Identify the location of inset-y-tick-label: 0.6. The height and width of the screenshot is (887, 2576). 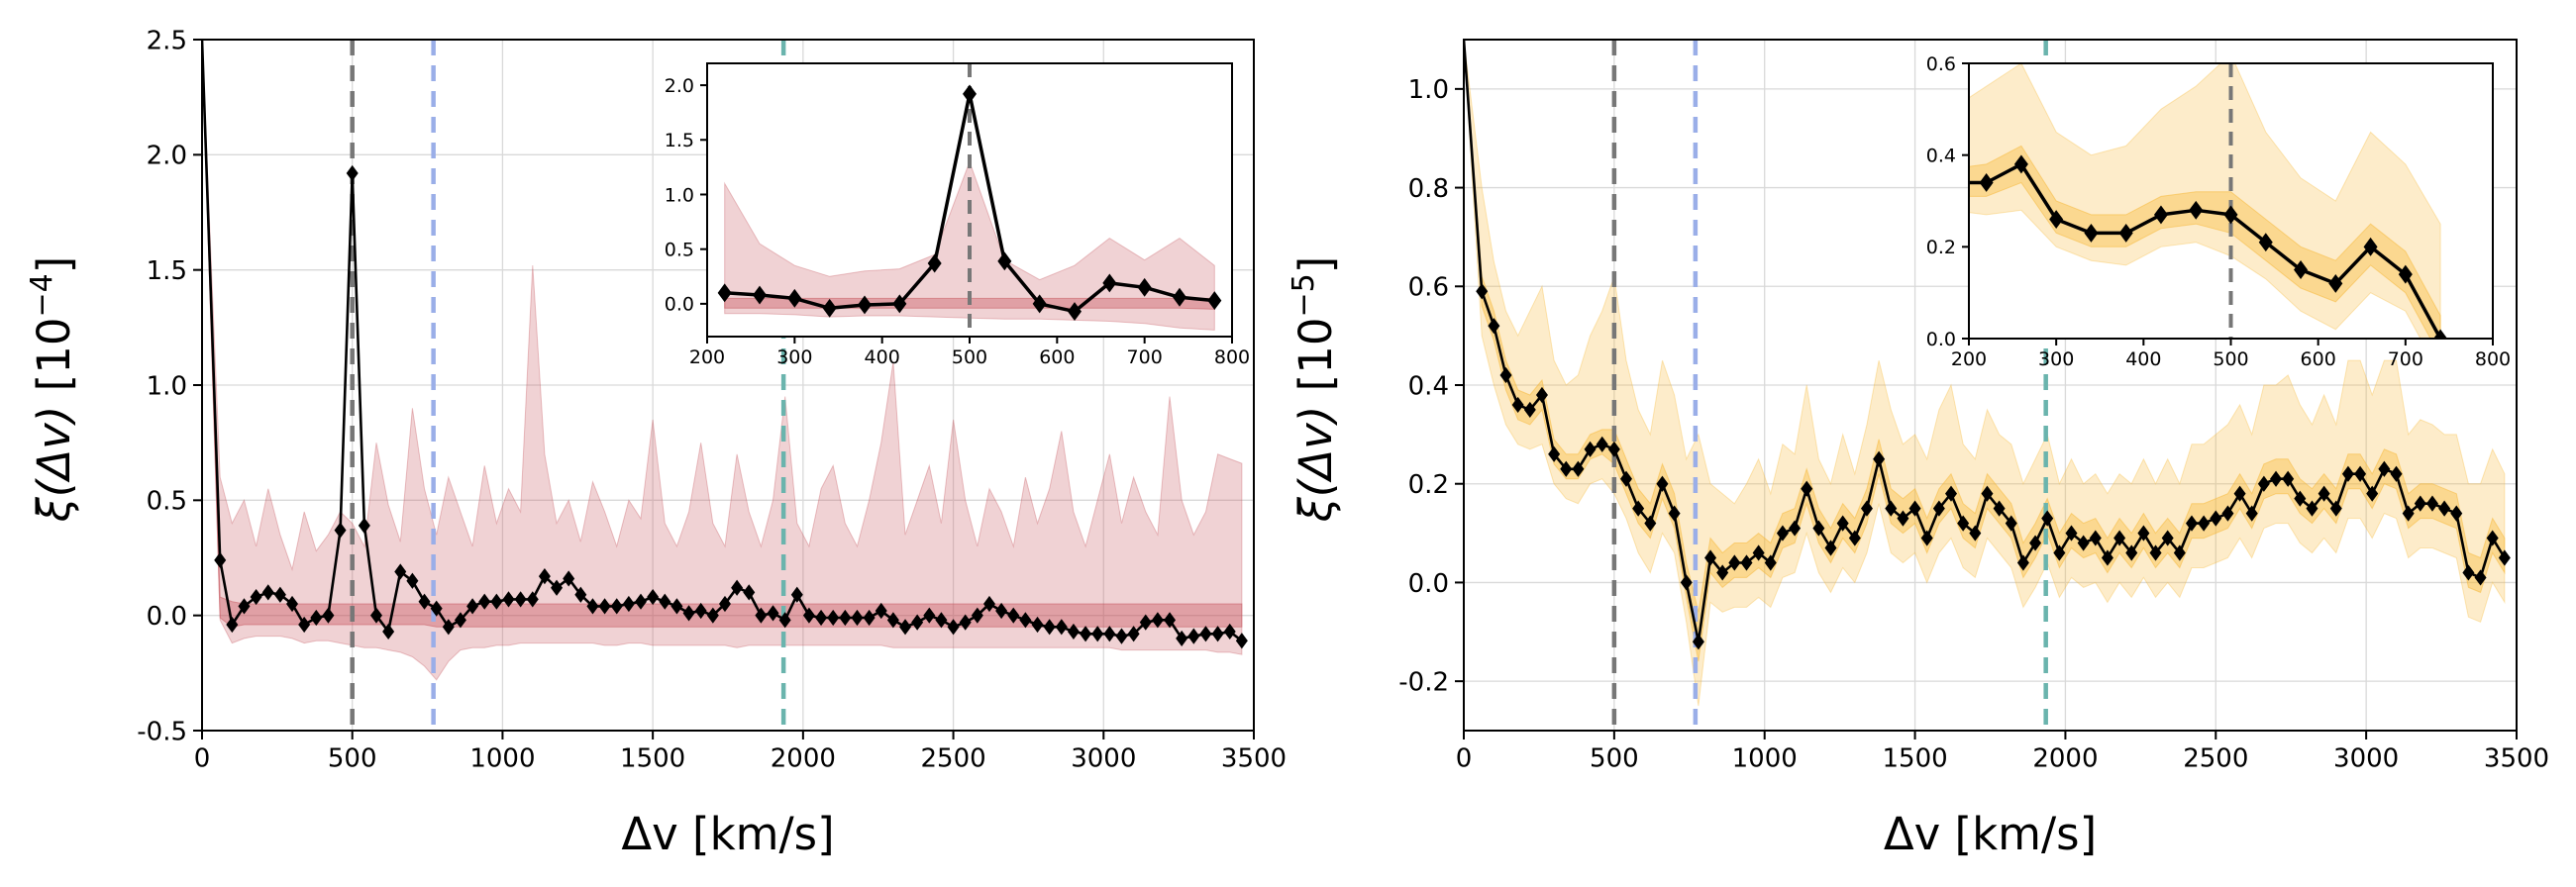
(1941, 64).